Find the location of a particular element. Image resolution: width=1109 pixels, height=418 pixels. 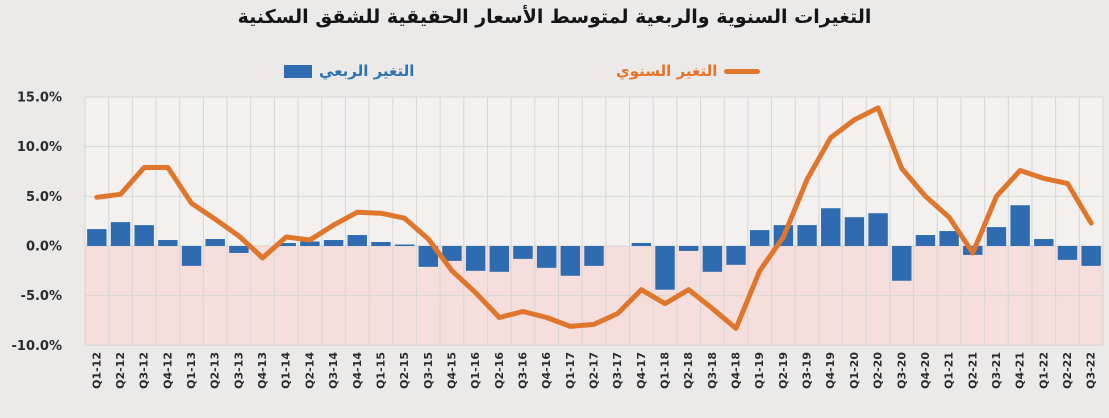

x-tick-label-Q2-17: Q2-17 is located at coordinates (594, 370).